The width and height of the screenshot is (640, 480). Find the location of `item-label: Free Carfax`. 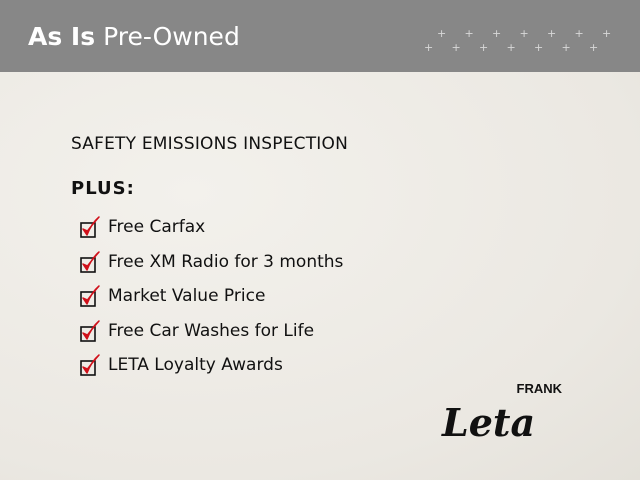

item-label: Free Carfax is located at coordinates (157, 227).